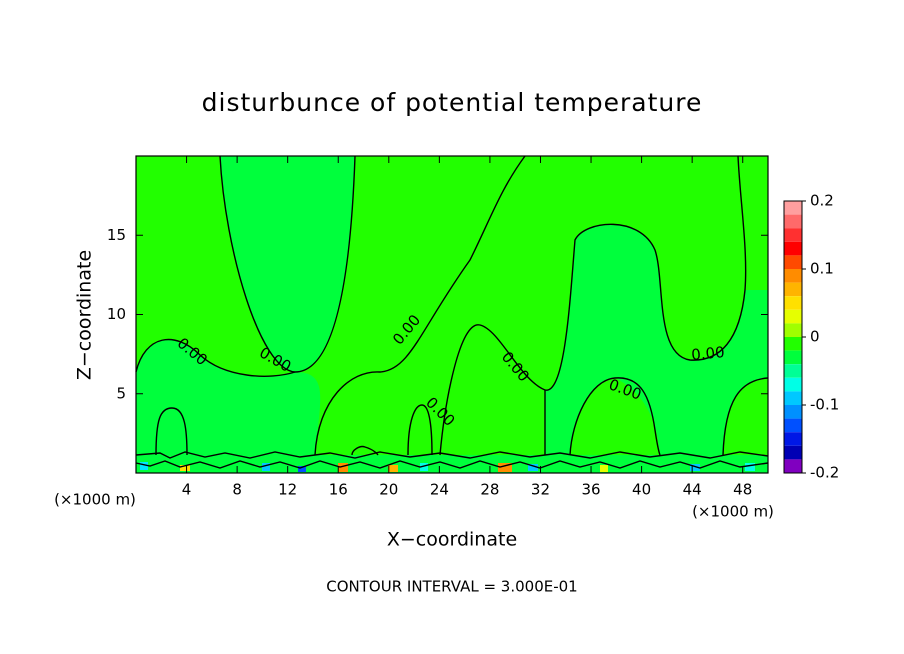  What do you see at coordinates (452, 102) in the screenshot?
I see `chart-title: disturbunce of potential temperature` at bounding box center [452, 102].